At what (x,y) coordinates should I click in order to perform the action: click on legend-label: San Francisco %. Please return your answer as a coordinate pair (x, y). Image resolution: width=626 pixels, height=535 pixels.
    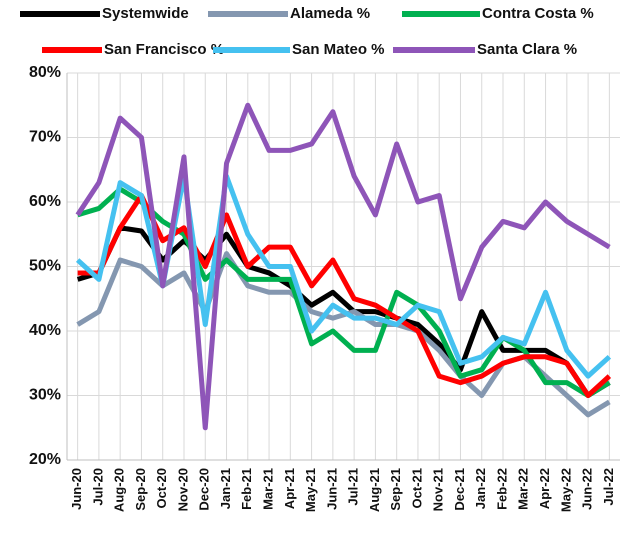
    Looking at the image, I should click on (164, 49).